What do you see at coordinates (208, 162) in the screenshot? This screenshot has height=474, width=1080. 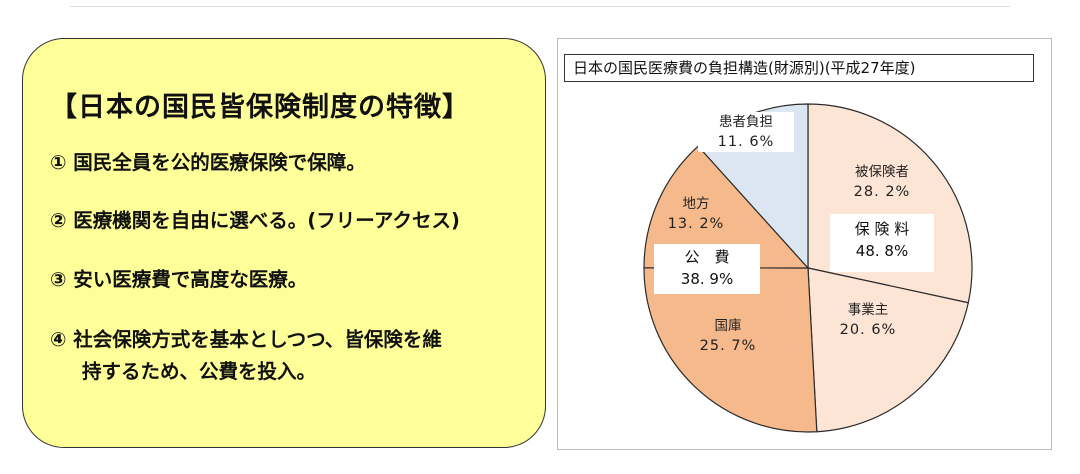 I see `feature-item-1: ① 国民全員を公的医療保険で保障。` at bounding box center [208, 162].